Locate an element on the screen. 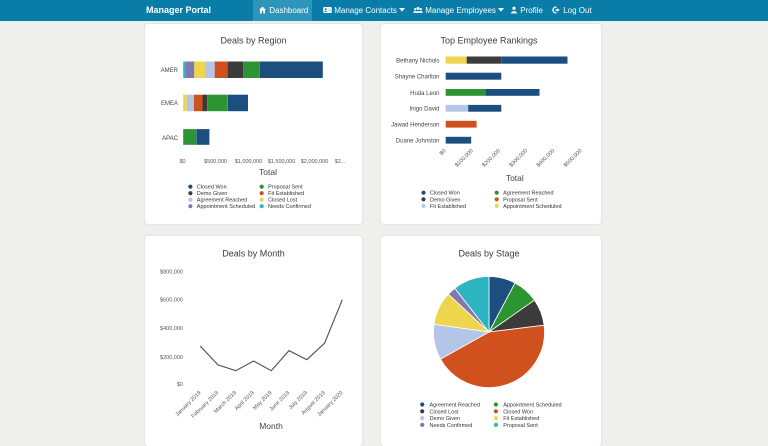 The height and width of the screenshot is (446, 768). svg-text: EMEA is located at coordinates (169, 104).